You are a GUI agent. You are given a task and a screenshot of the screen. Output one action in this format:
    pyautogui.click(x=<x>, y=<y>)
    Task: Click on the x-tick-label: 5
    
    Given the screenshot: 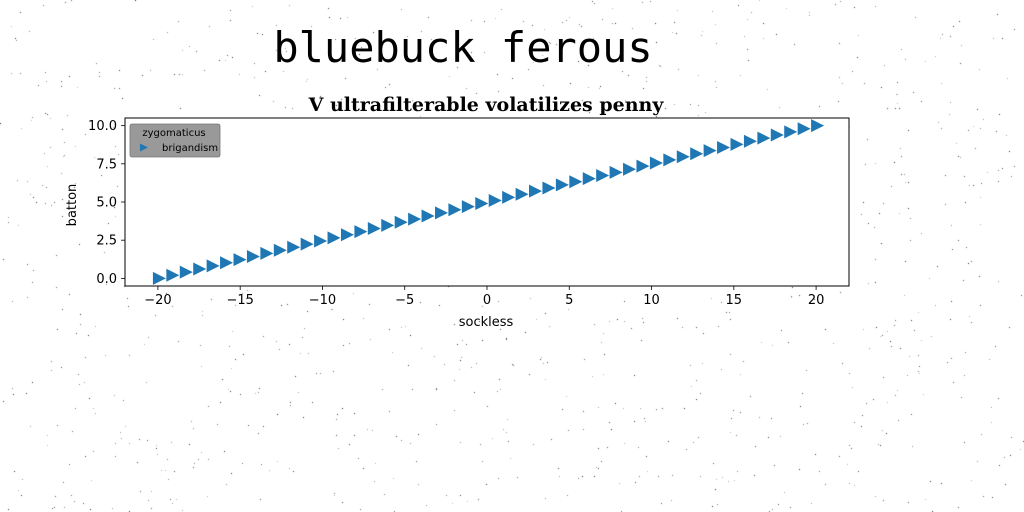 What is the action you would take?
    pyautogui.click(x=569, y=300)
    